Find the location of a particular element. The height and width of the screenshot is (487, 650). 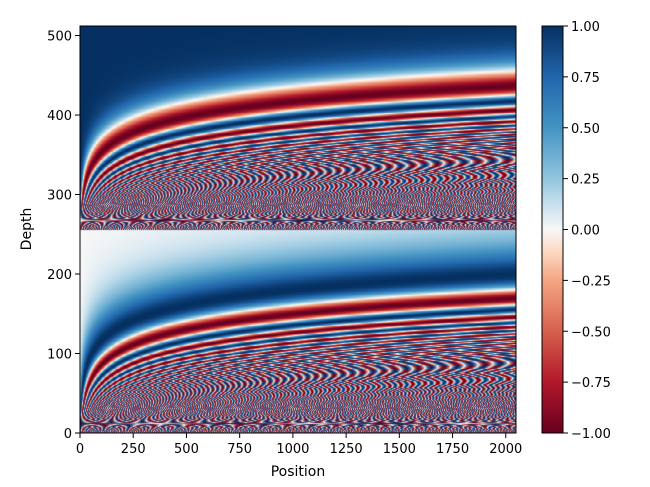

y-axis-ticks: 0 100 200 300 400 500 is located at coordinates (63, 236).